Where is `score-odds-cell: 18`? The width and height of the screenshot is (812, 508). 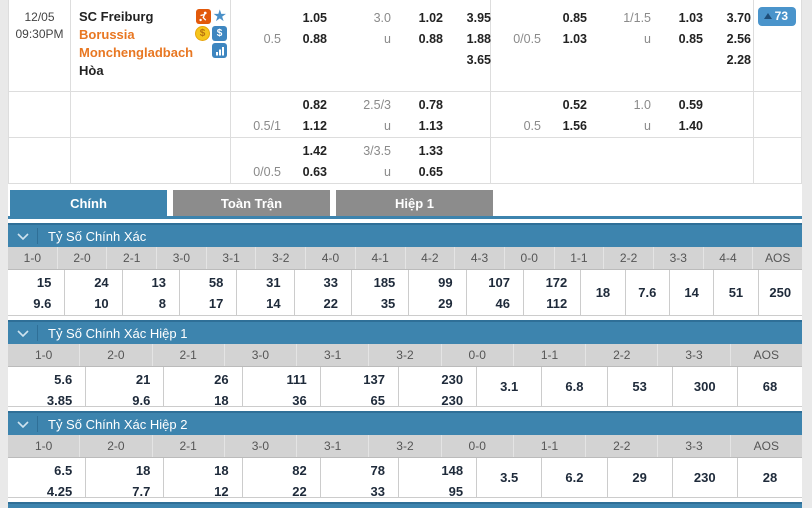 score-odds-cell: 18 is located at coordinates (603, 292).